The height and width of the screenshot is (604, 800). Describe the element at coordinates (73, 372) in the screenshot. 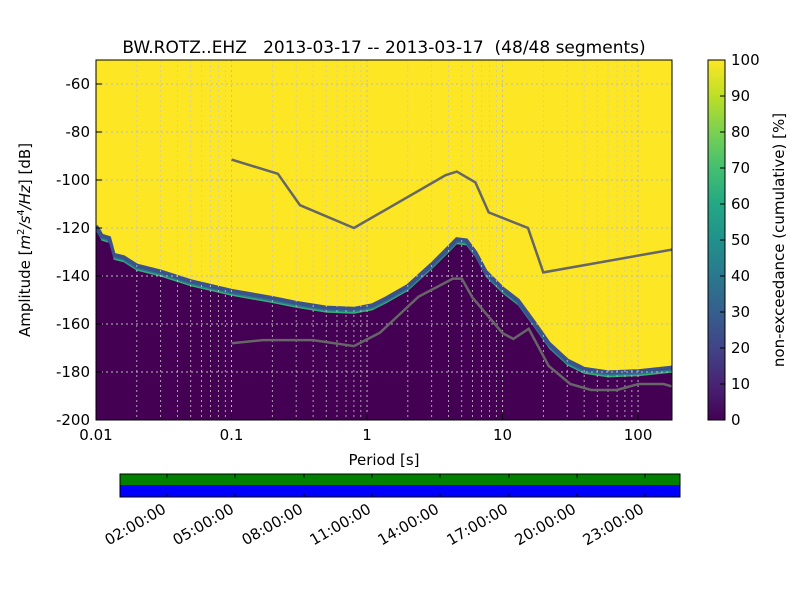

I see `y-tick-label: -180` at that location.